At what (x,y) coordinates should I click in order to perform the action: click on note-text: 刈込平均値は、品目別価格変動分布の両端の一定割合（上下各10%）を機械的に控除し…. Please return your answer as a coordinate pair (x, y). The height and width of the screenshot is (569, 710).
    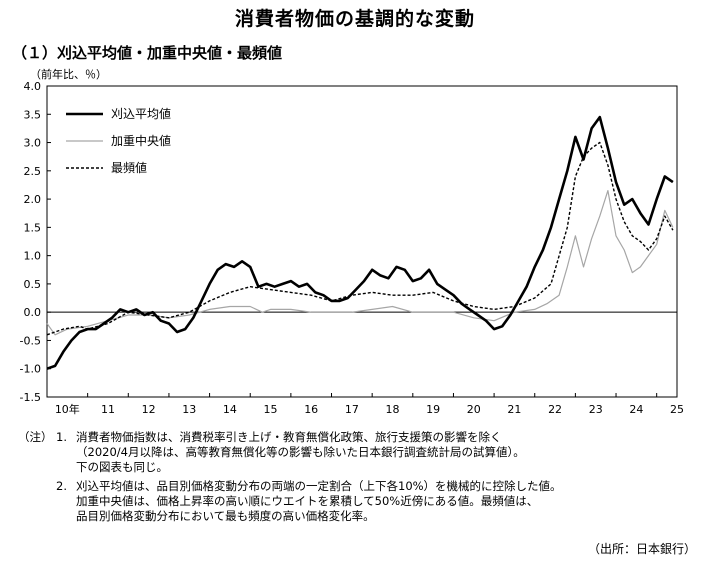
    Looking at the image, I should click on (319, 486).